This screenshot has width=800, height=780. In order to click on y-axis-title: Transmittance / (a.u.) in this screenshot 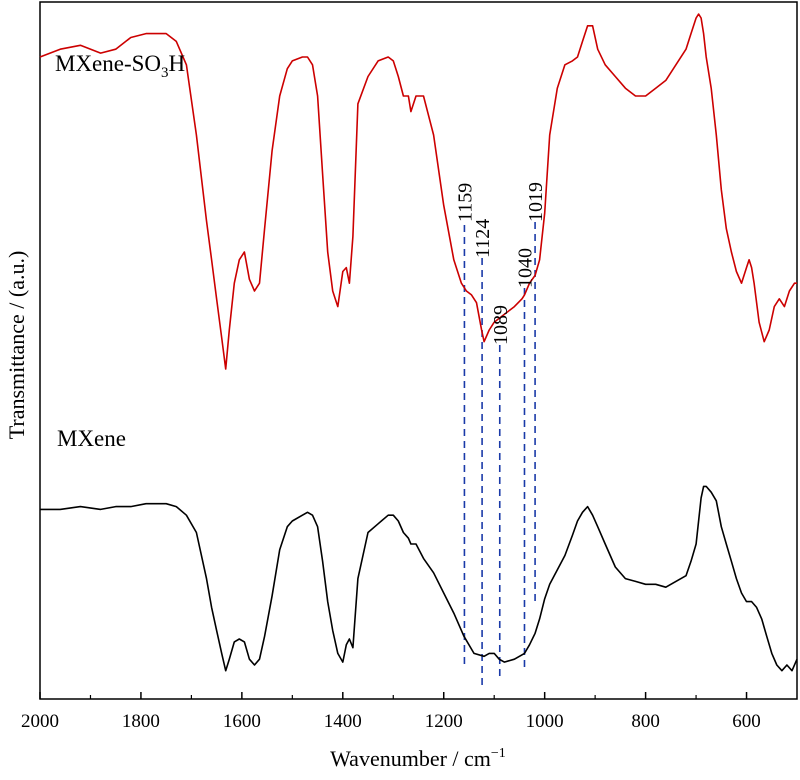, I will do `click(16, 345)`.